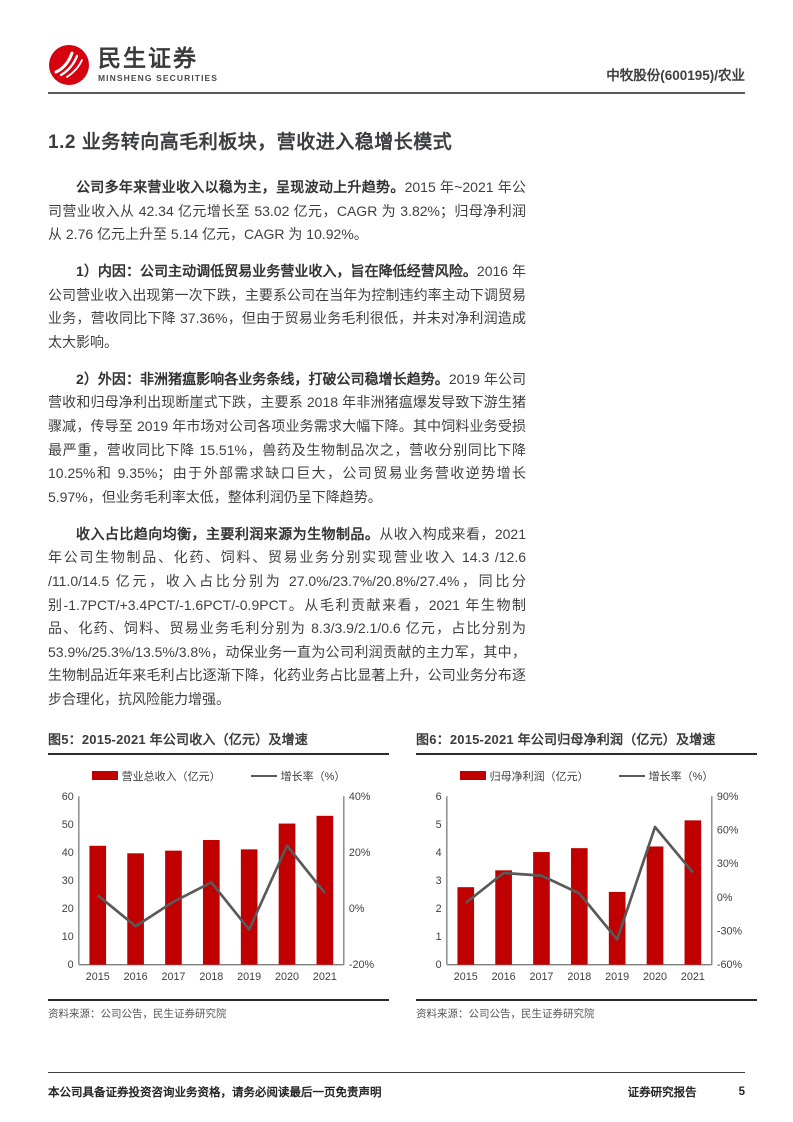 The height and width of the screenshot is (1122, 793). What do you see at coordinates (68, 881) in the screenshot?
I see `svg-text: 30` at bounding box center [68, 881].